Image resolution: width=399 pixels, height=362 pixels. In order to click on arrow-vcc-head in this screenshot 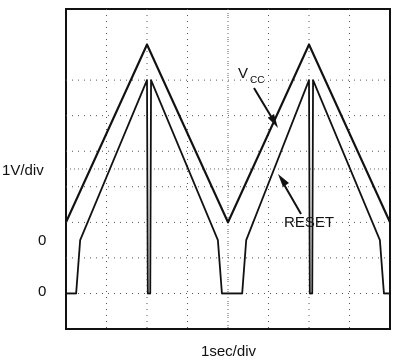, I will do `click(273, 121)`.